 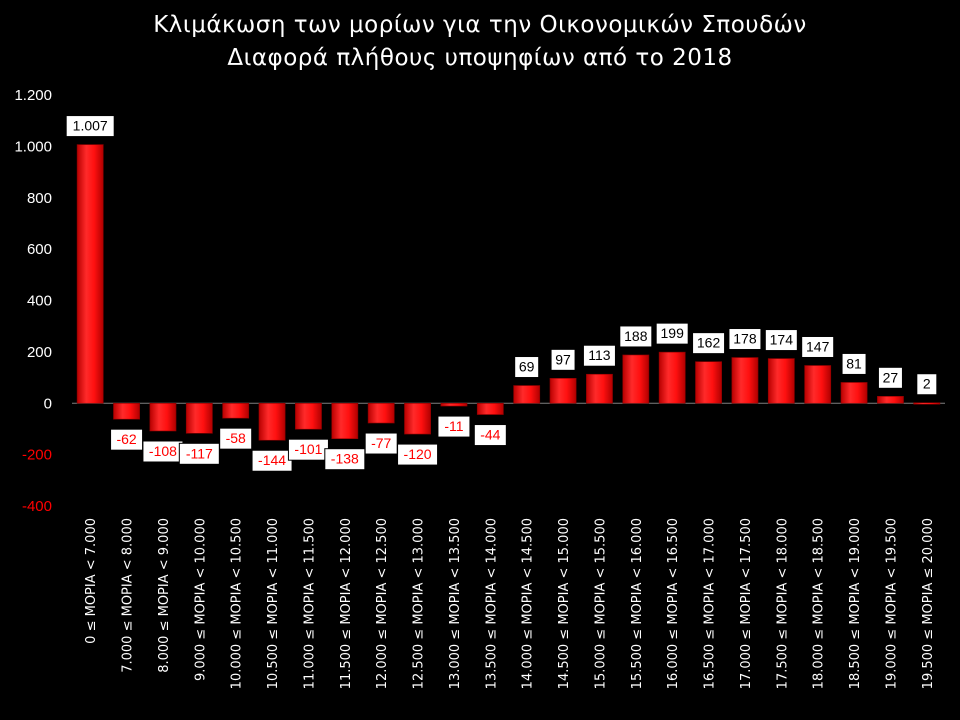 What do you see at coordinates (819, 603) in the screenshot?
I see `x-tick-label: 18.000 ≤ ΜΟΡΙΑ < 18.500` at bounding box center [819, 603].